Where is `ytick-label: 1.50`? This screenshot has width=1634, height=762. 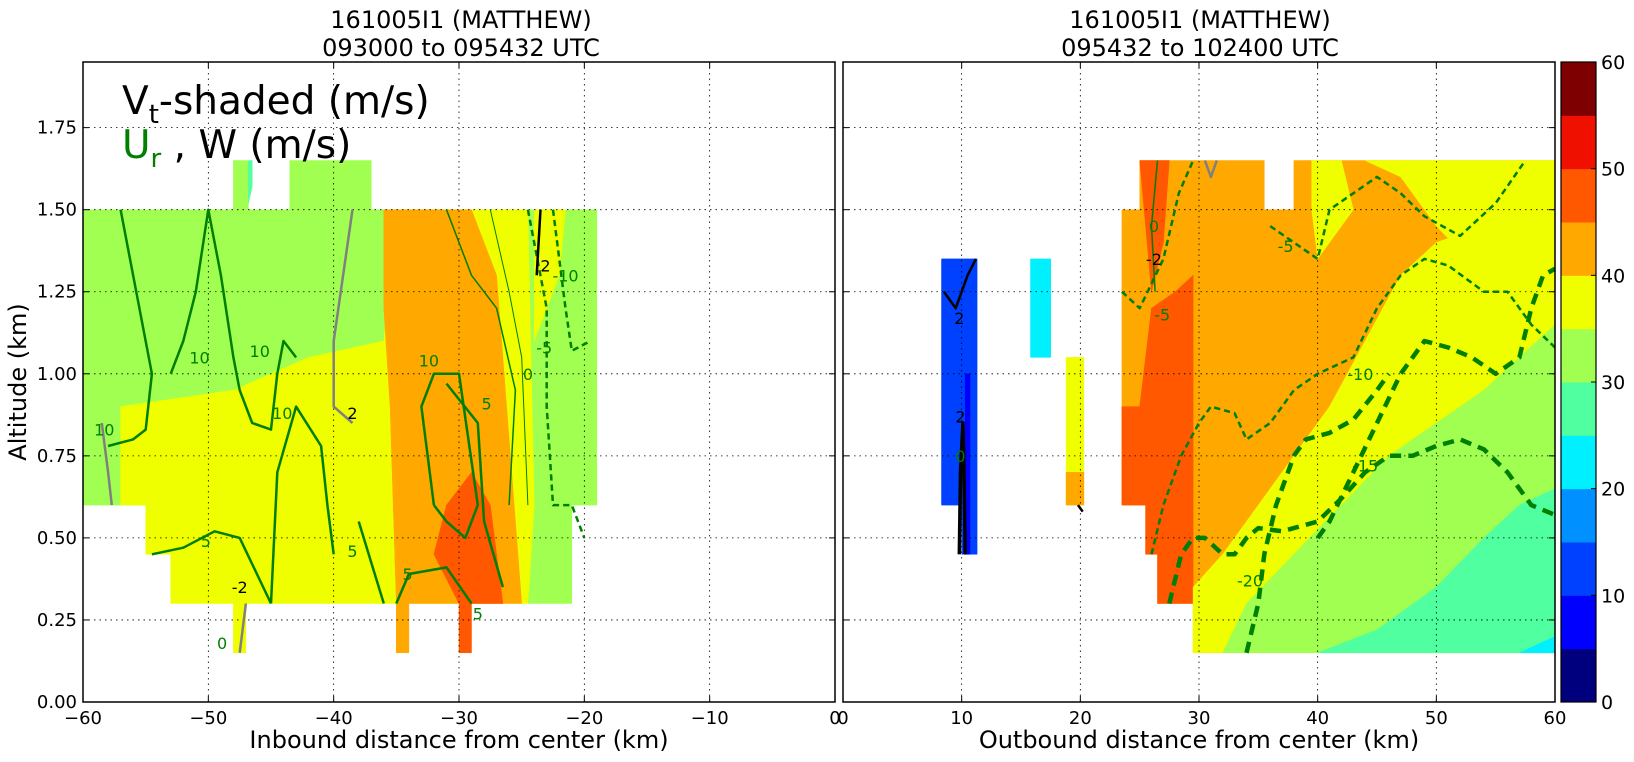 ytick-label: 1.50 is located at coordinates (57, 210).